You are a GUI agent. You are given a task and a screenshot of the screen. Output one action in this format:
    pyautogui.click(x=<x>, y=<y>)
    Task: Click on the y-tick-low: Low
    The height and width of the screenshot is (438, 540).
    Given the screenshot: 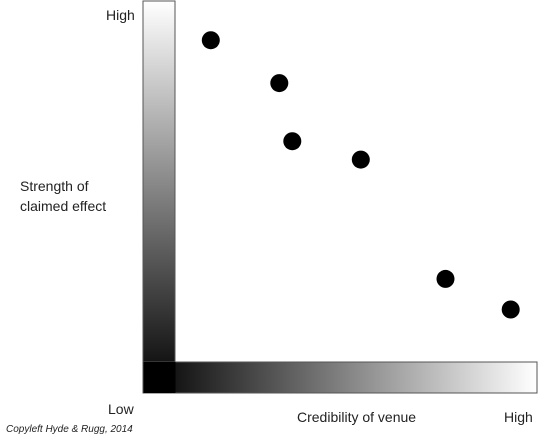 What is the action you would take?
    pyautogui.click(x=121, y=409)
    